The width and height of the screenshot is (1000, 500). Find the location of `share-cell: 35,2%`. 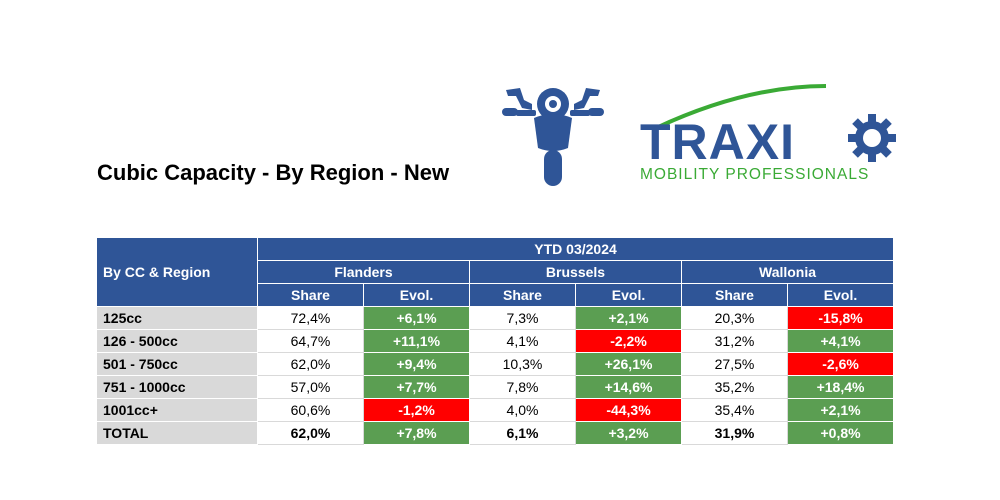

share-cell: 35,2% is located at coordinates (734, 387).